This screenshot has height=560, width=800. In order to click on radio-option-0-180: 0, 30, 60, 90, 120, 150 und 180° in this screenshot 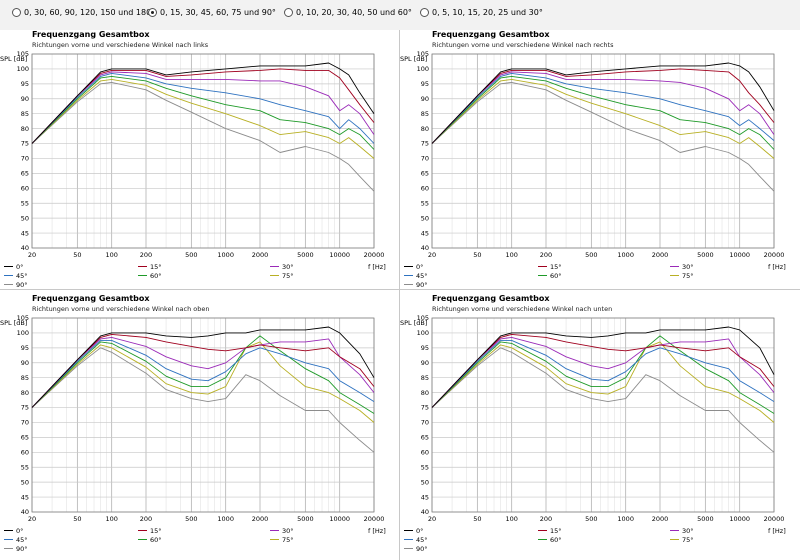, I will do `click(83, 12)`.